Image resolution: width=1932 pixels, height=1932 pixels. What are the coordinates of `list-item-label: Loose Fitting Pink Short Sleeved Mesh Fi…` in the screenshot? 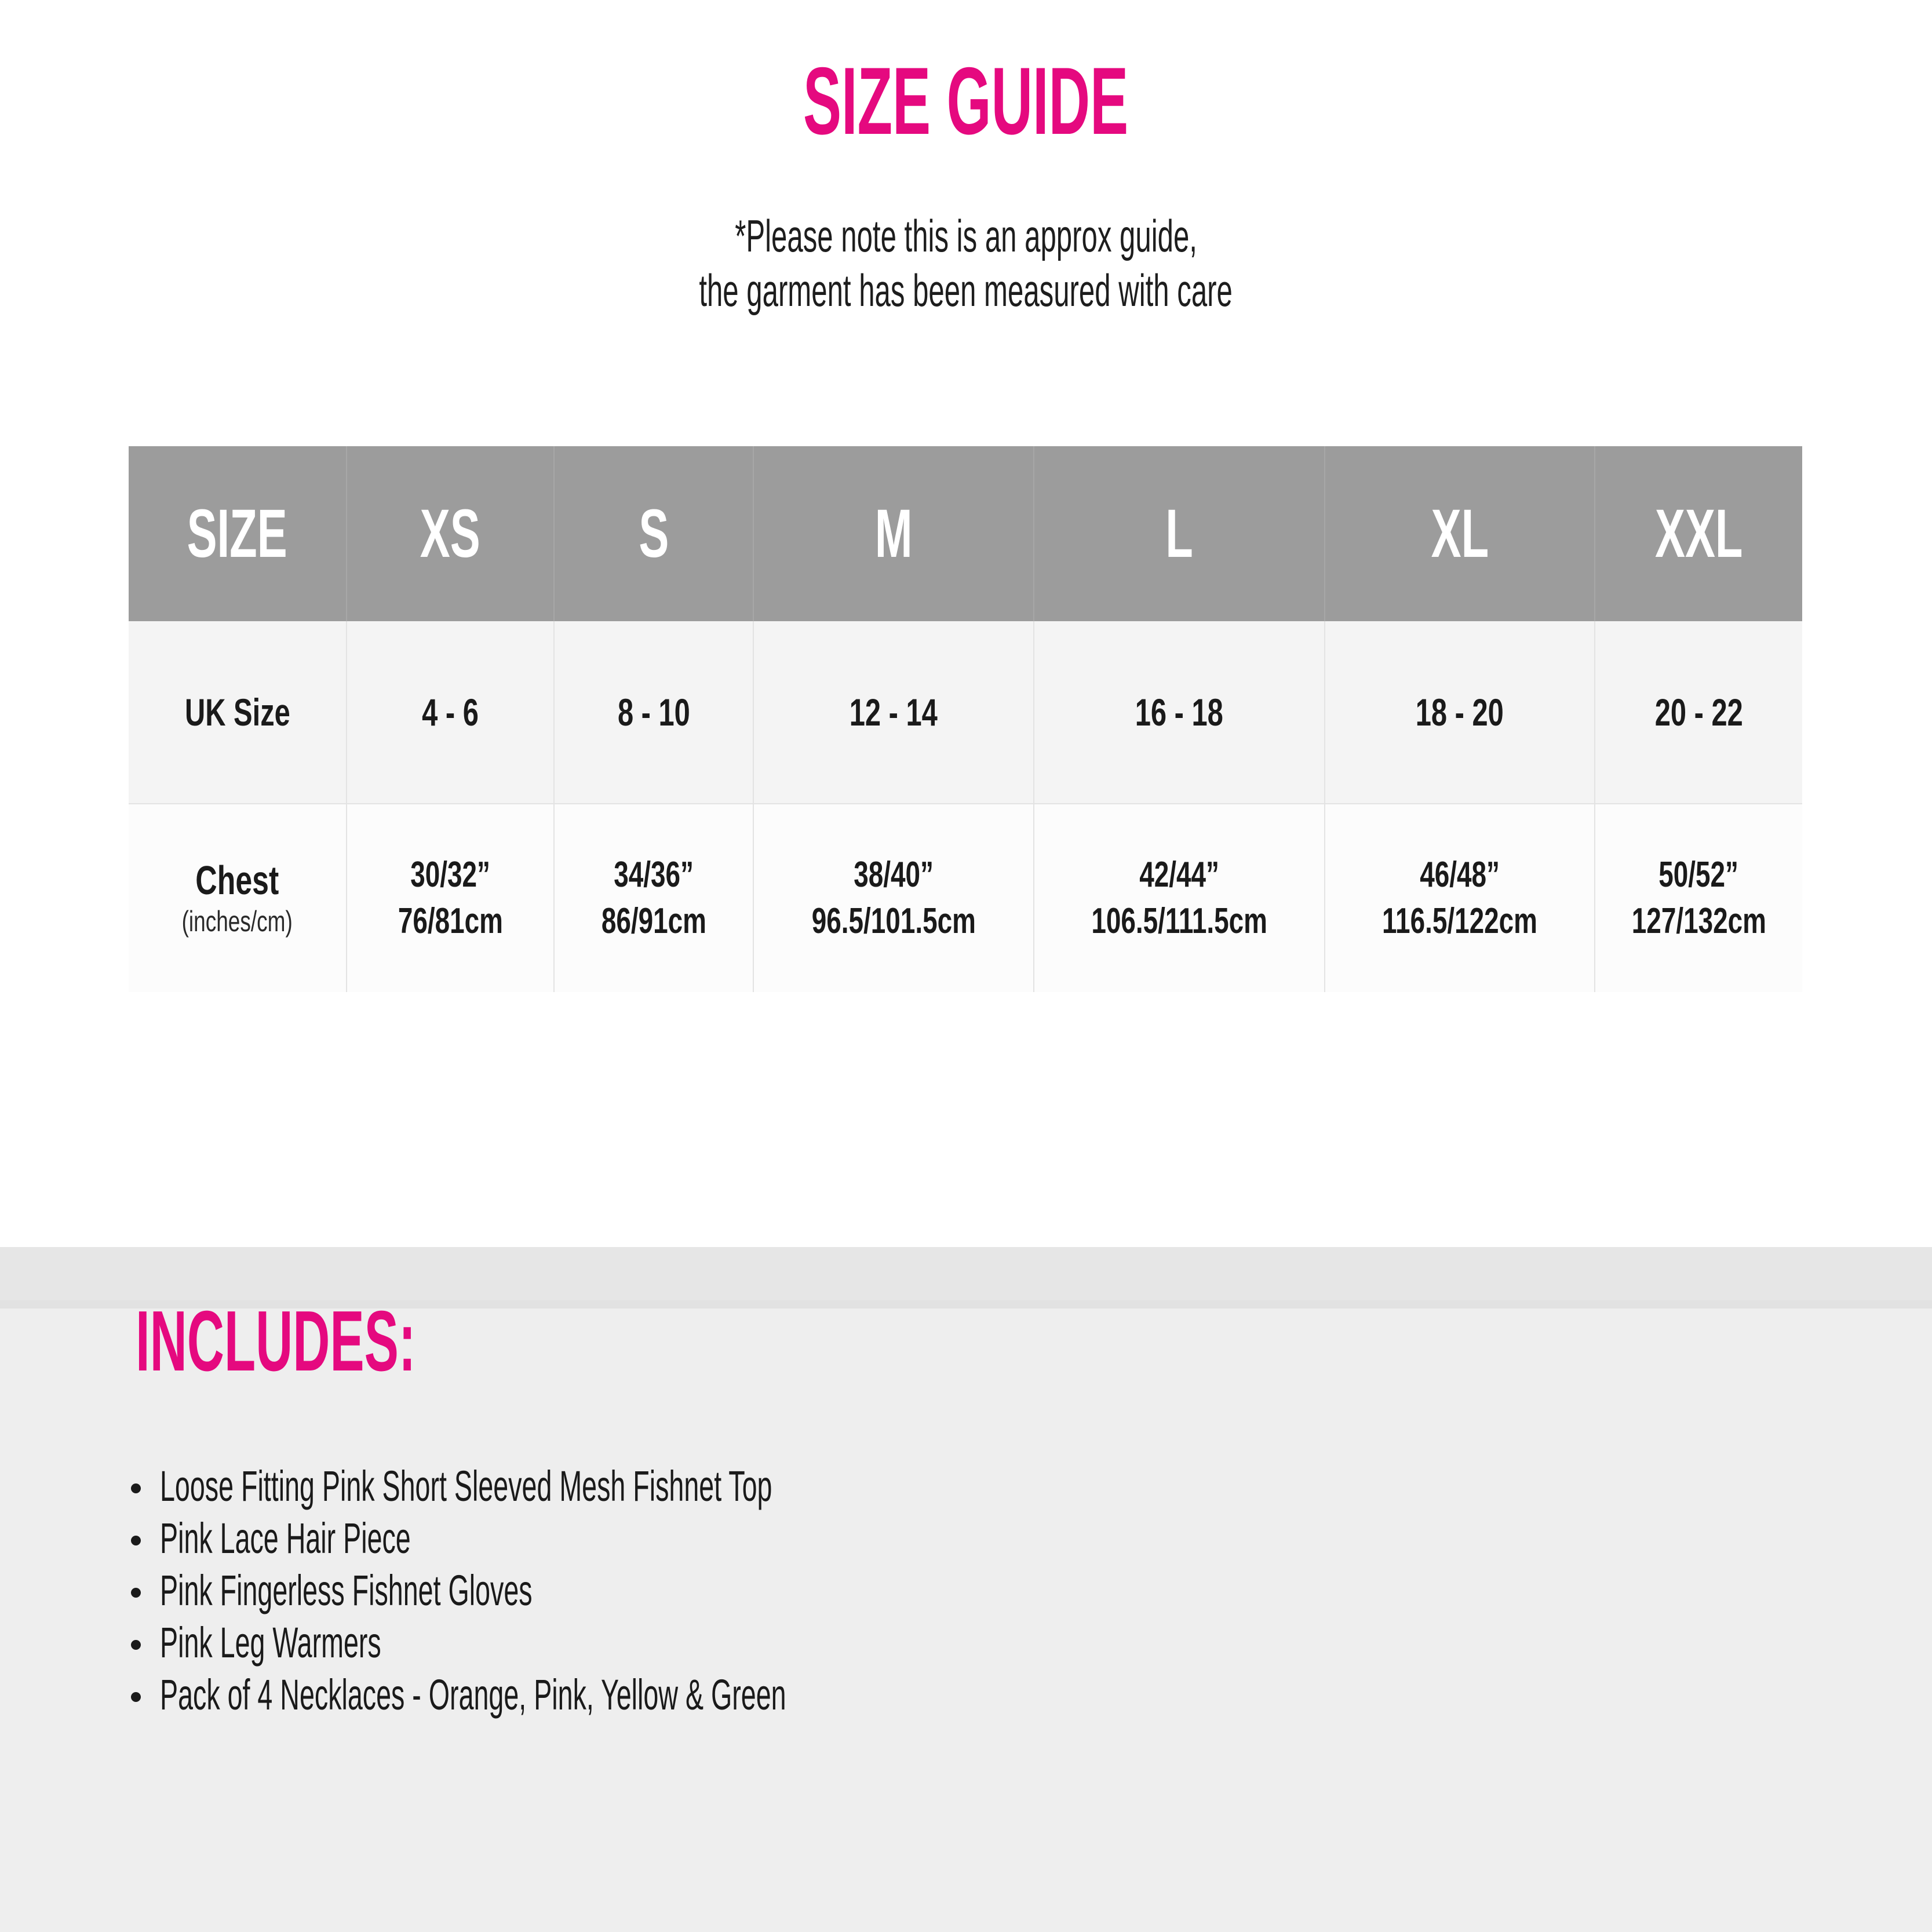 It's located at (466, 1486).